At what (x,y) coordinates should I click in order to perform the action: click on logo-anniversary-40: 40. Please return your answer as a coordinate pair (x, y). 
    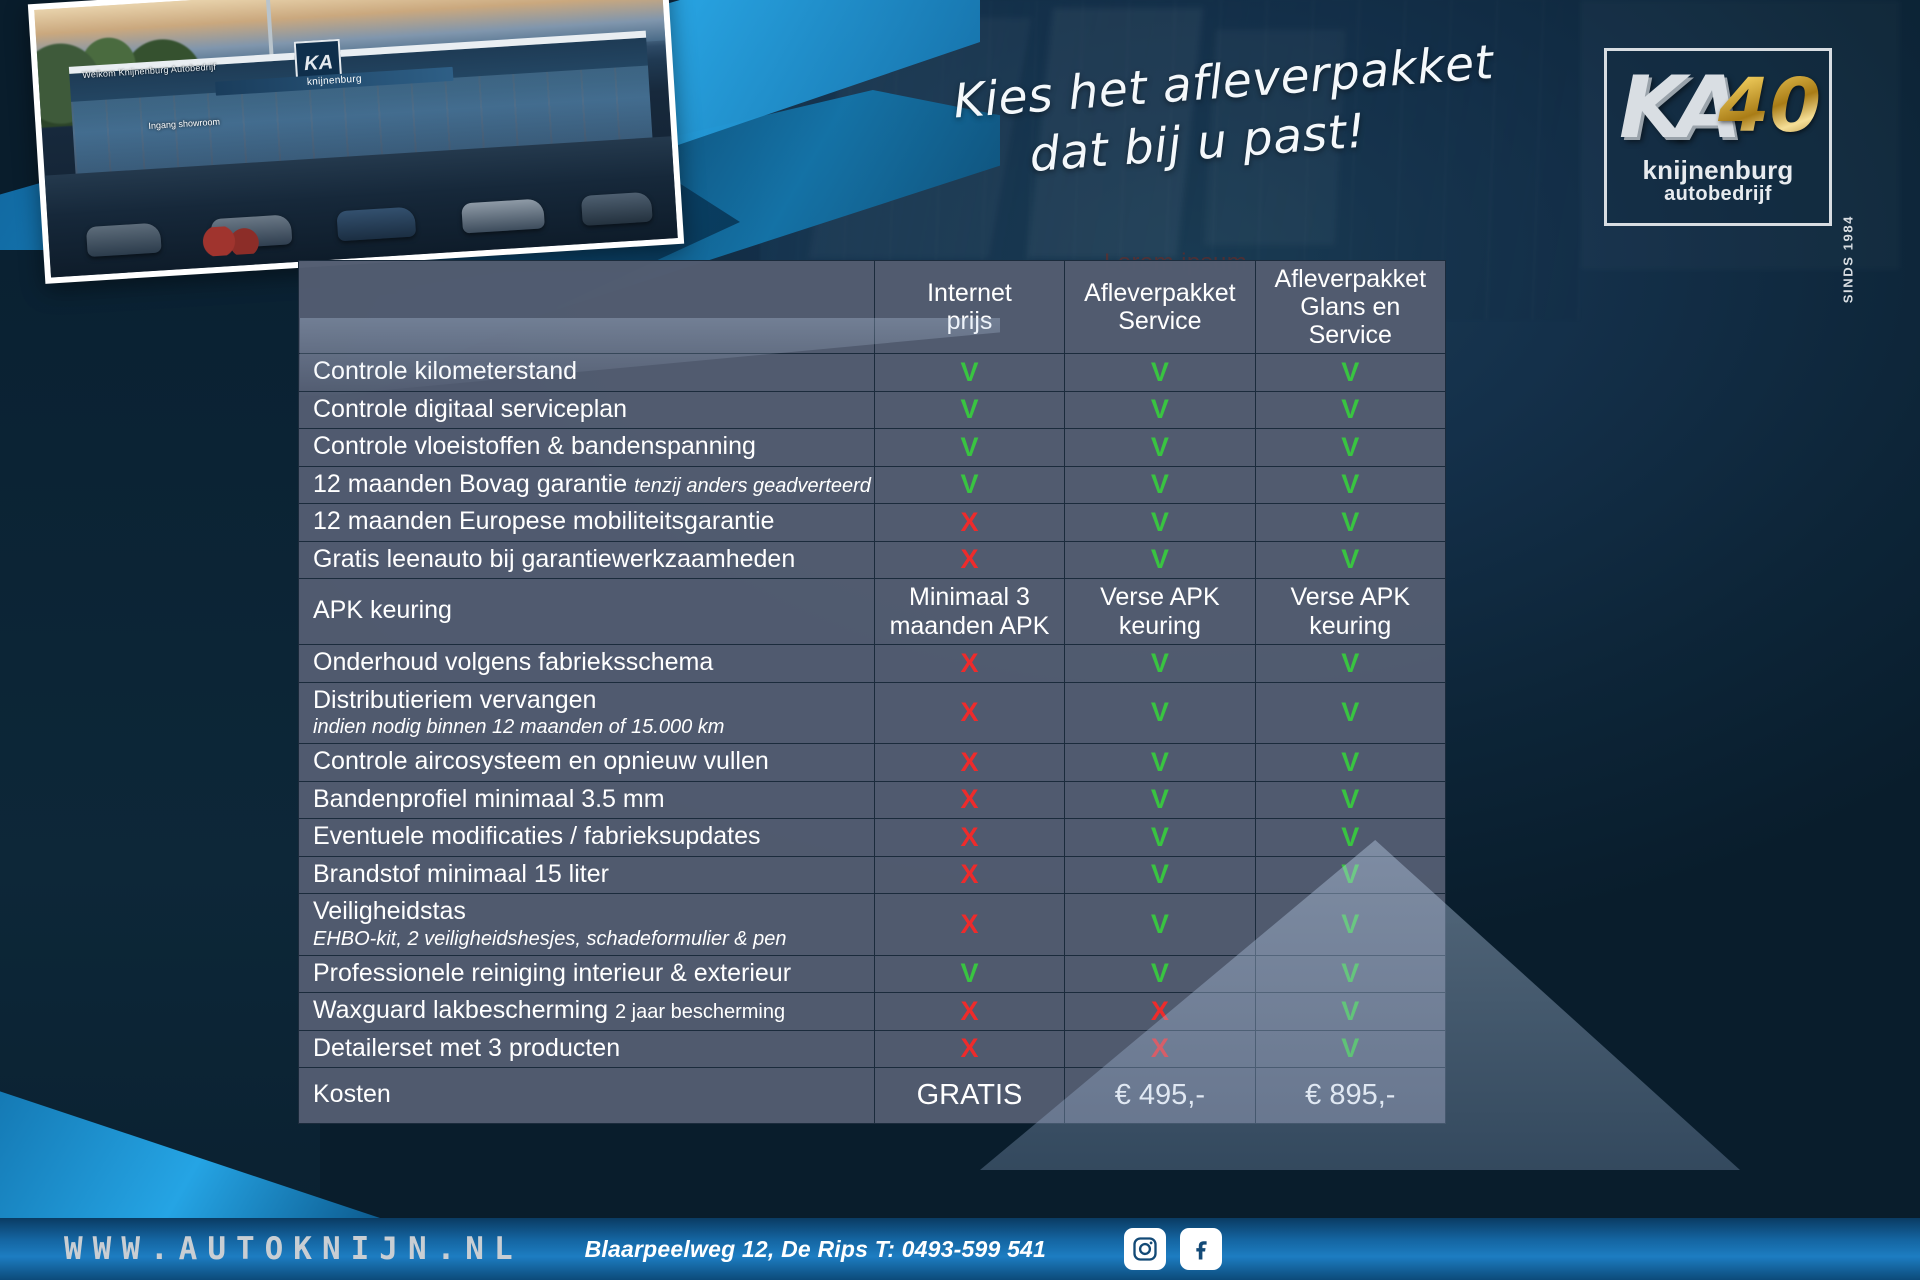
    Looking at the image, I should click on (1769, 106).